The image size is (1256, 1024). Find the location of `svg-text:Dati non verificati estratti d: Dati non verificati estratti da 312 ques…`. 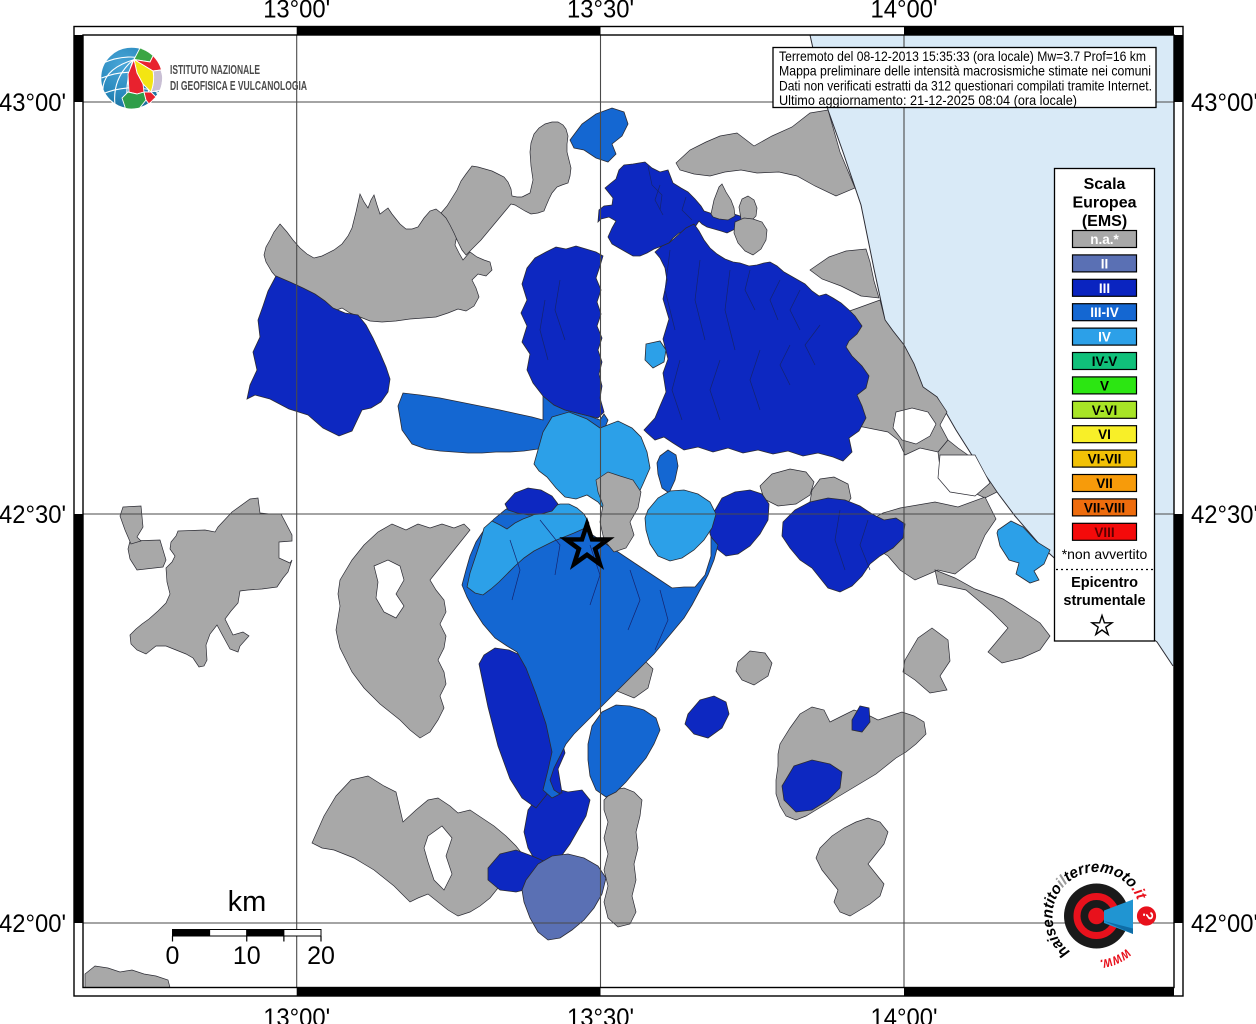

svg-text:Dati non verificati estratti d: Dati non verificati estratti da 312 ques… is located at coordinates (965, 85).